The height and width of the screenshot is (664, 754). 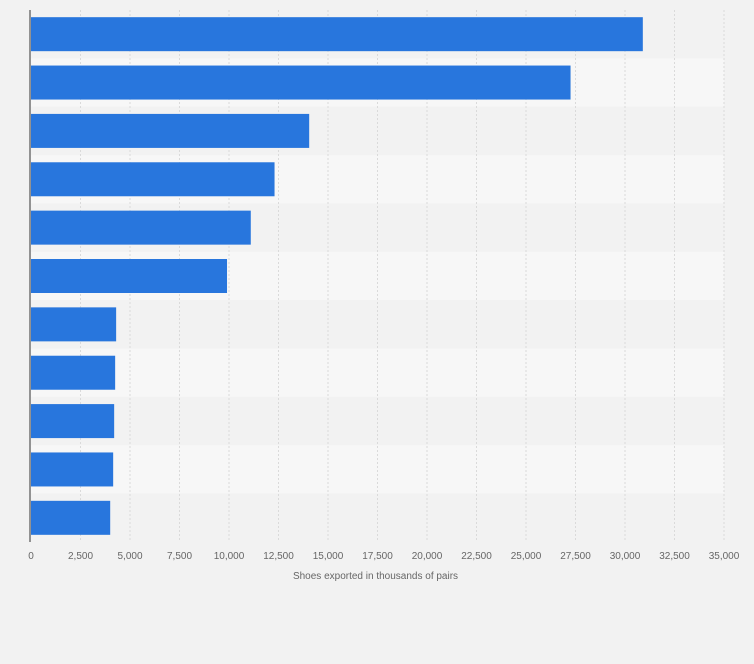 What do you see at coordinates (526, 556) in the screenshot?
I see `x-tick-label: 25,000` at bounding box center [526, 556].